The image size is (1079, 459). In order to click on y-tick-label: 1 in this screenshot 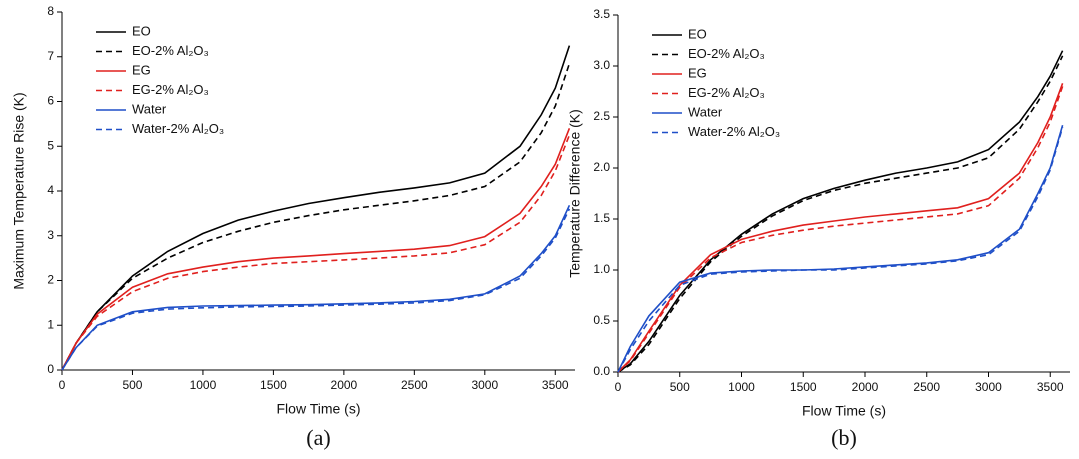, I will do `click(50, 324)`.